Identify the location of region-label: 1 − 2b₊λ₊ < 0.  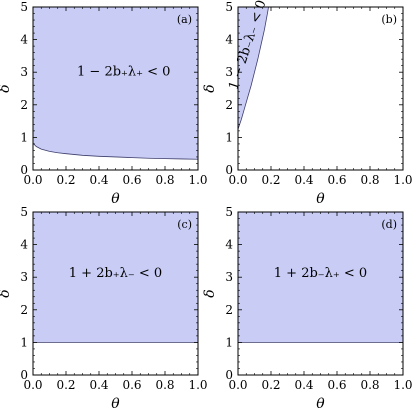
(123, 71).